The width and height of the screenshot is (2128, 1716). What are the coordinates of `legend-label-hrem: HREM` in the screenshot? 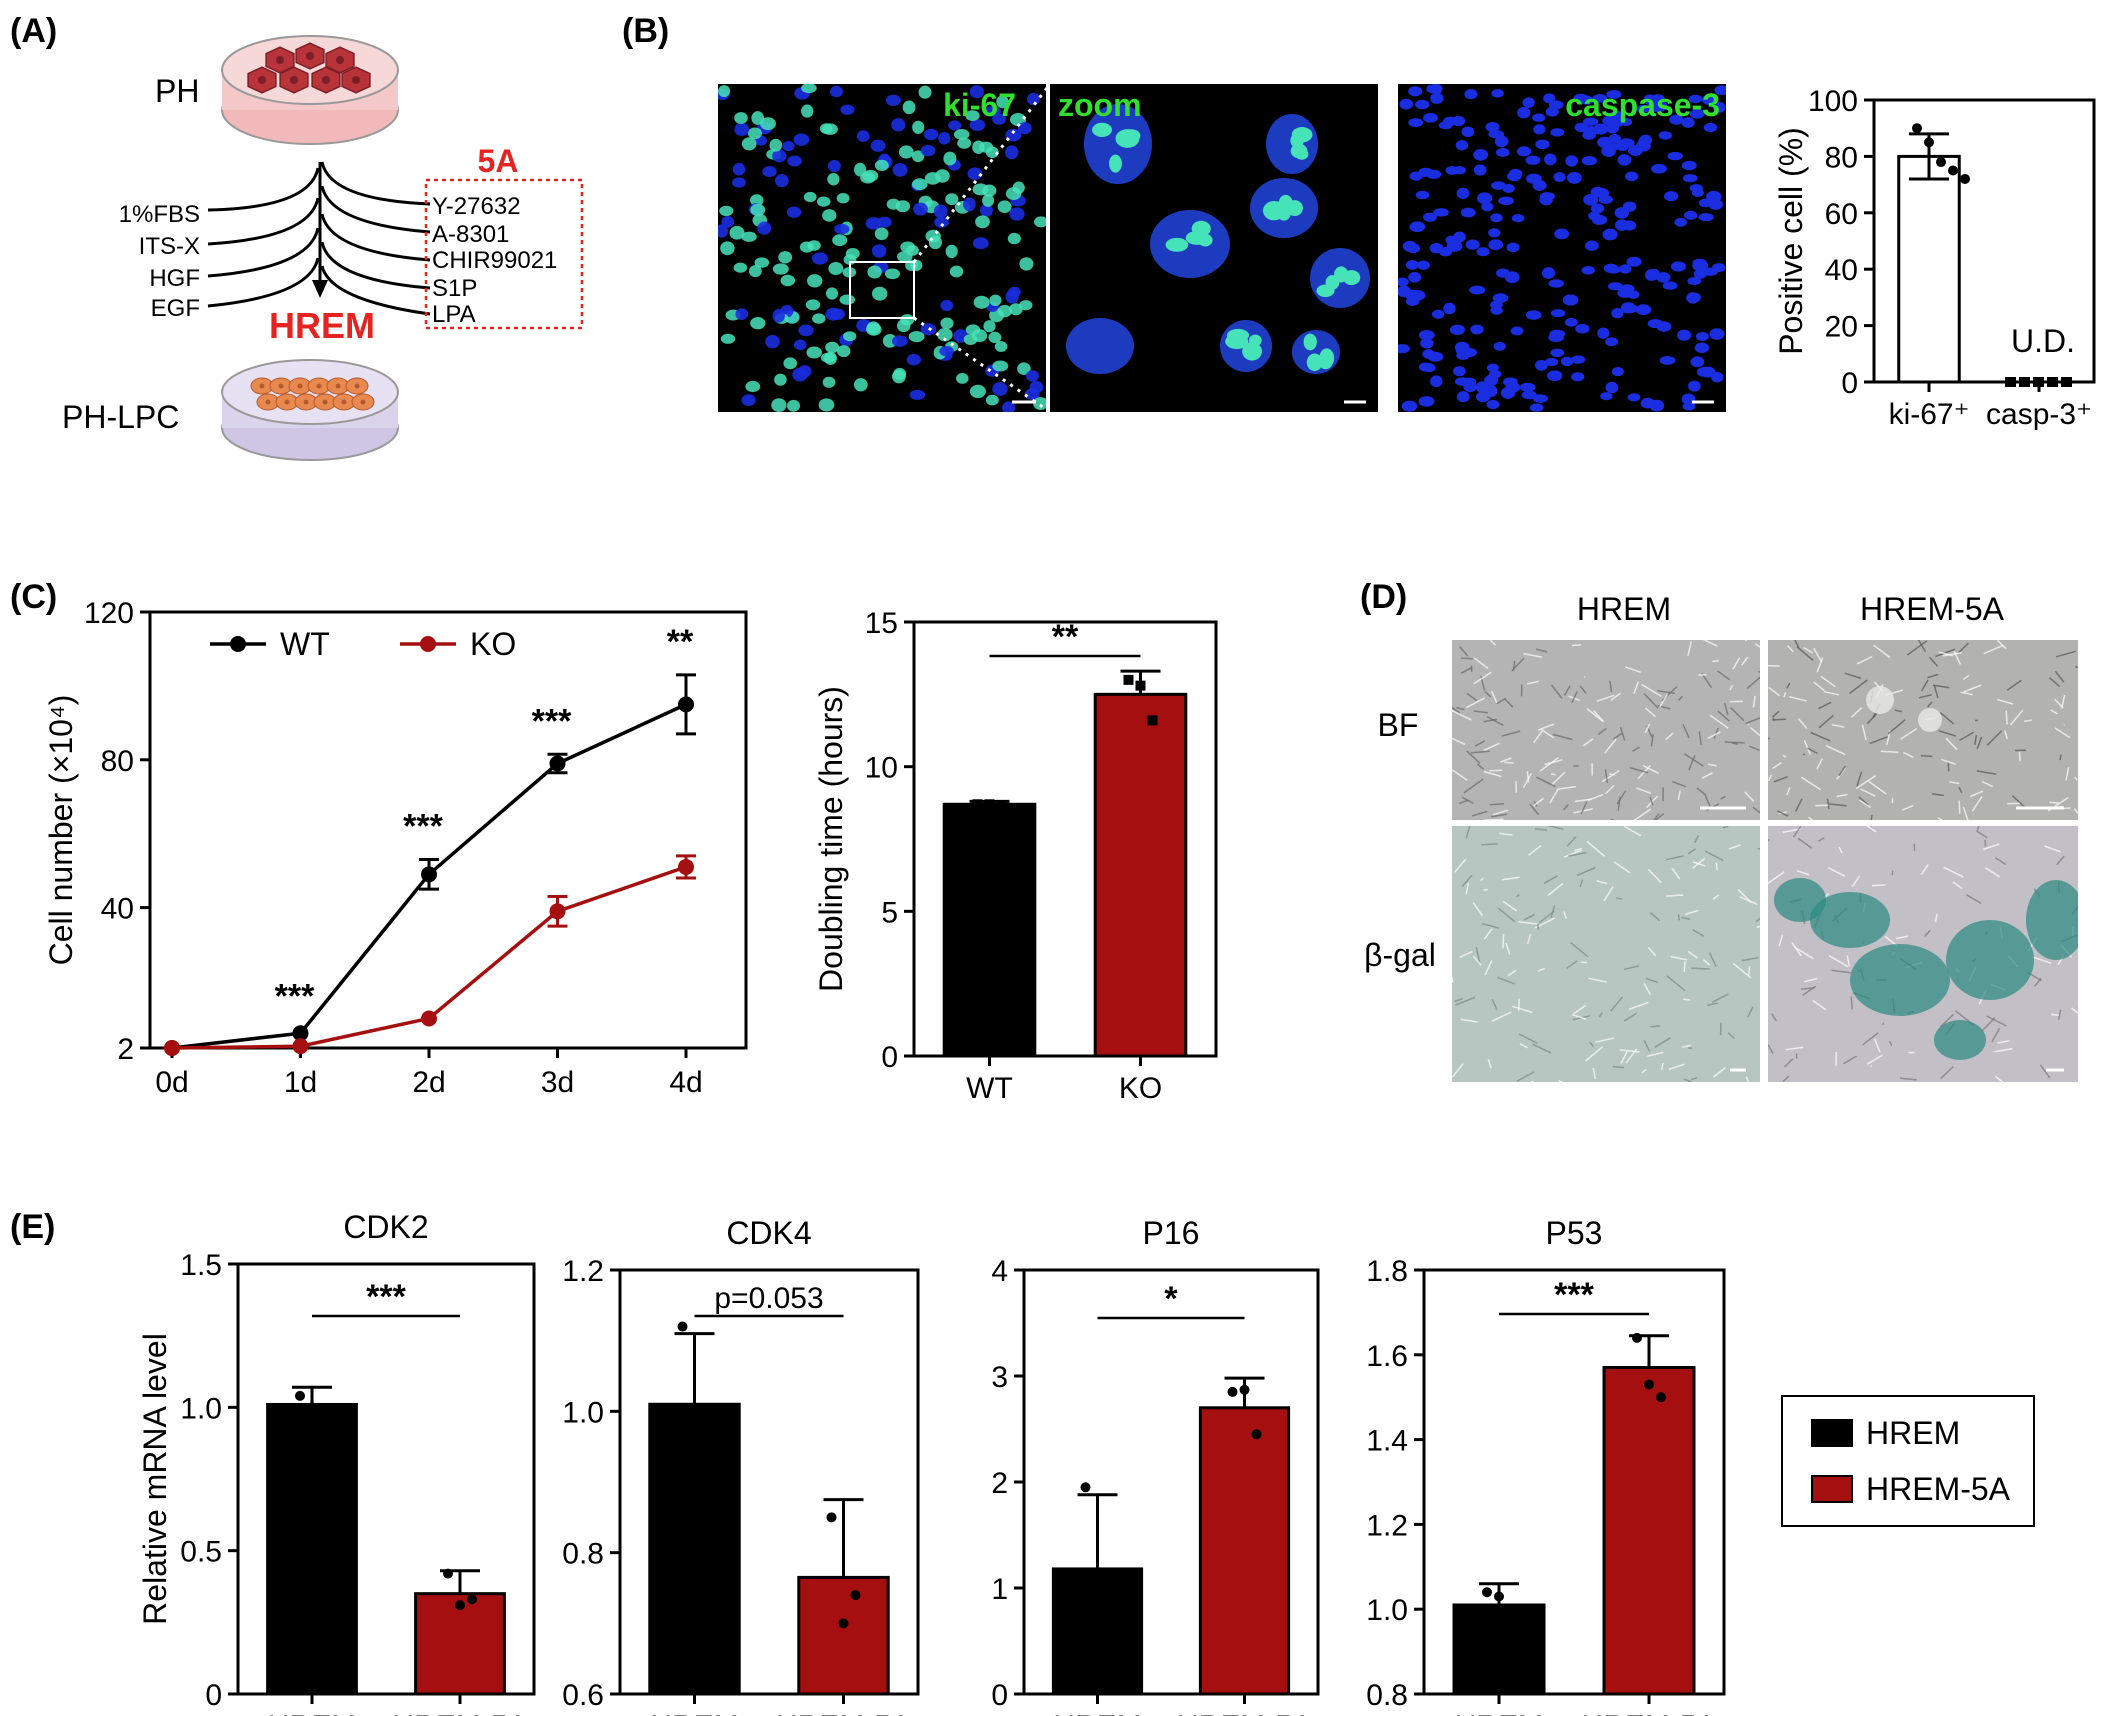 It's located at (1913, 1433).